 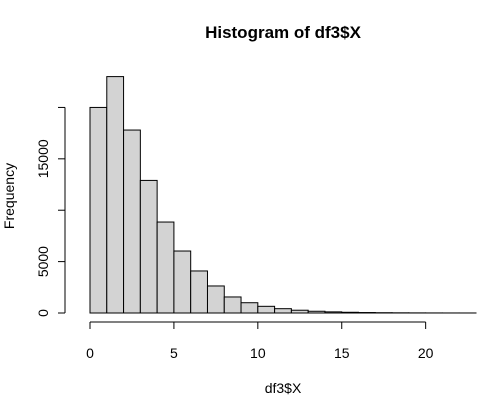 I want to click on x-tick-label: 15, so click(x=342, y=353).